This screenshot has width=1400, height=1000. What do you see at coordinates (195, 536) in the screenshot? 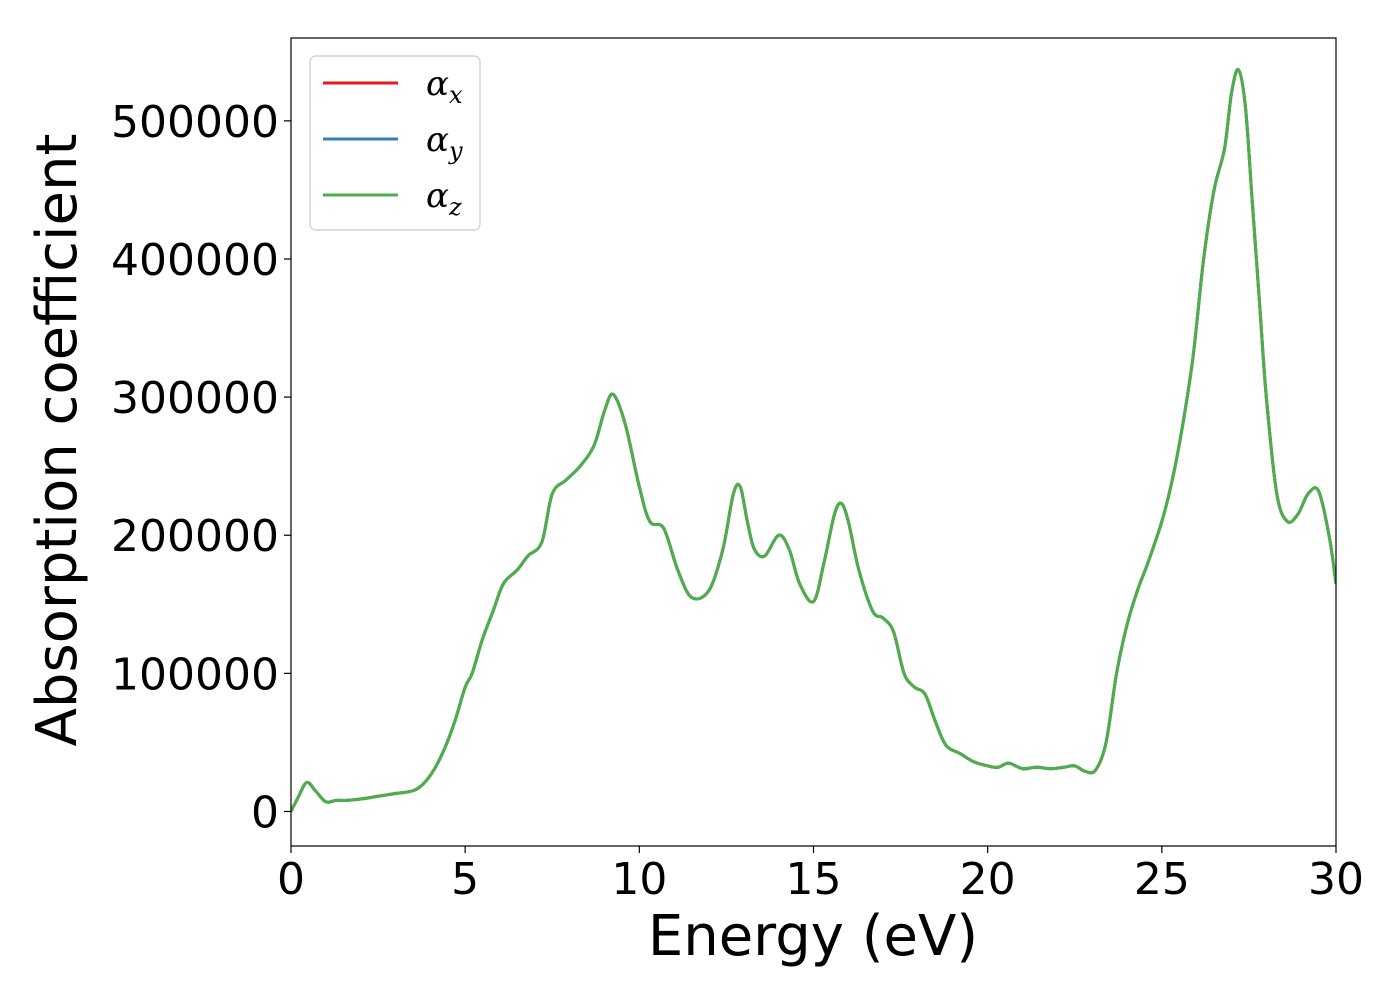
I see `y-tick-label-2: 200000` at bounding box center [195, 536].